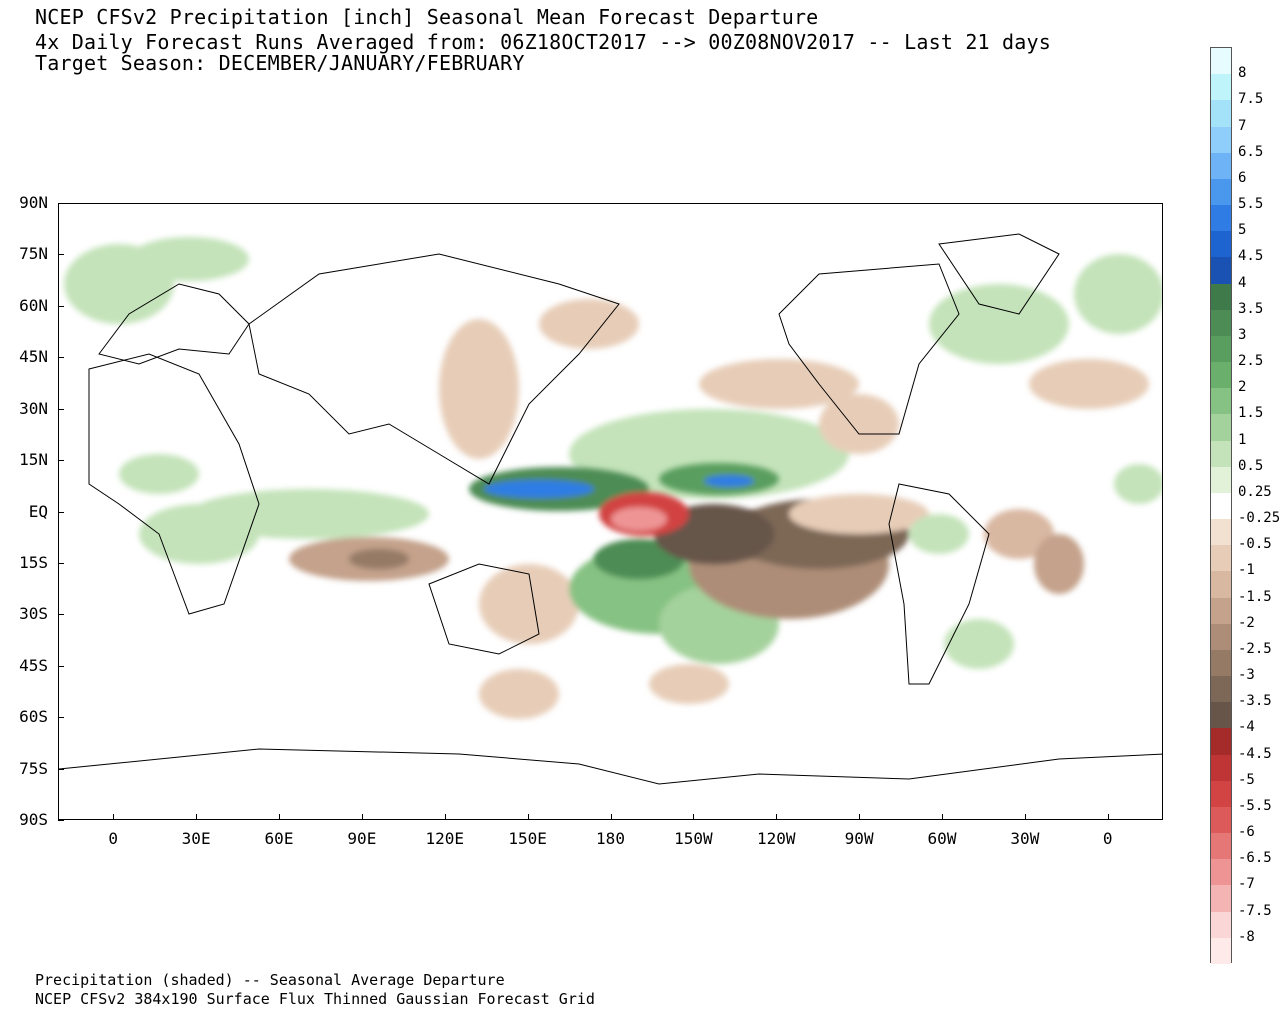  Describe the element at coordinates (1246, 779) in the screenshot. I see `colorbar-label: -5` at that location.